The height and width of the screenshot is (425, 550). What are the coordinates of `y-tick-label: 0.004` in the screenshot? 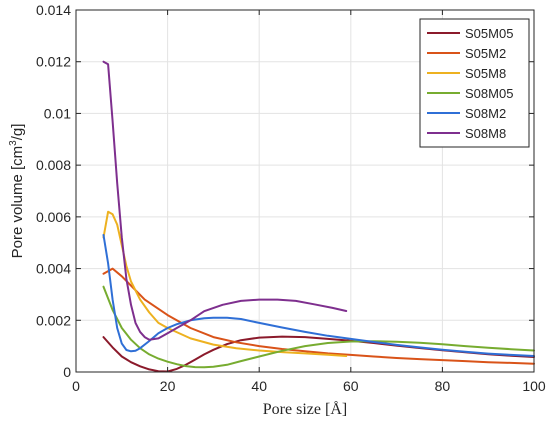 It's located at (53, 269).